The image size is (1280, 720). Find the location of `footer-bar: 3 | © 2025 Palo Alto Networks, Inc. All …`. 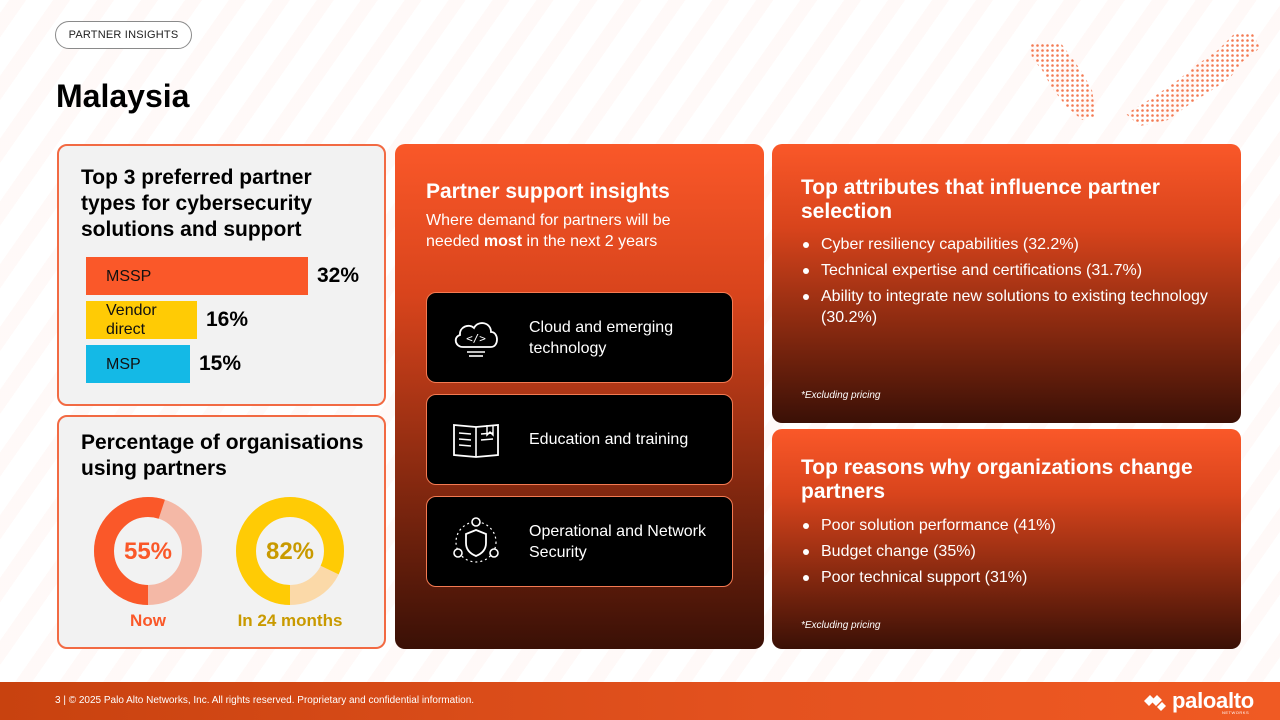

footer-bar: 3 | © 2025 Palo Alto Networks, Inc. All … is located at coordinates (640, 701).